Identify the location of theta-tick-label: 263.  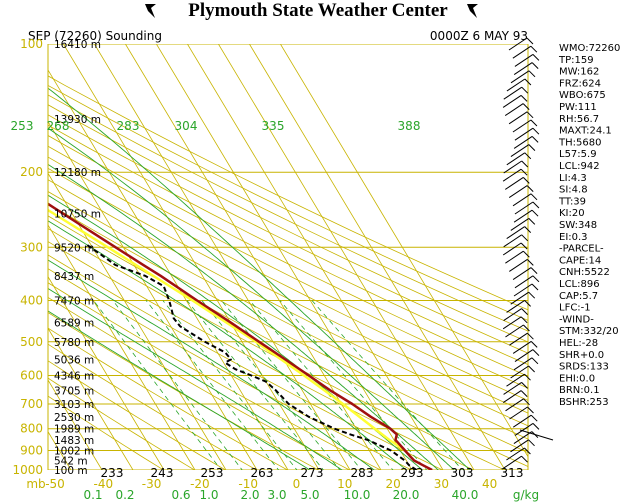
(262, 473).